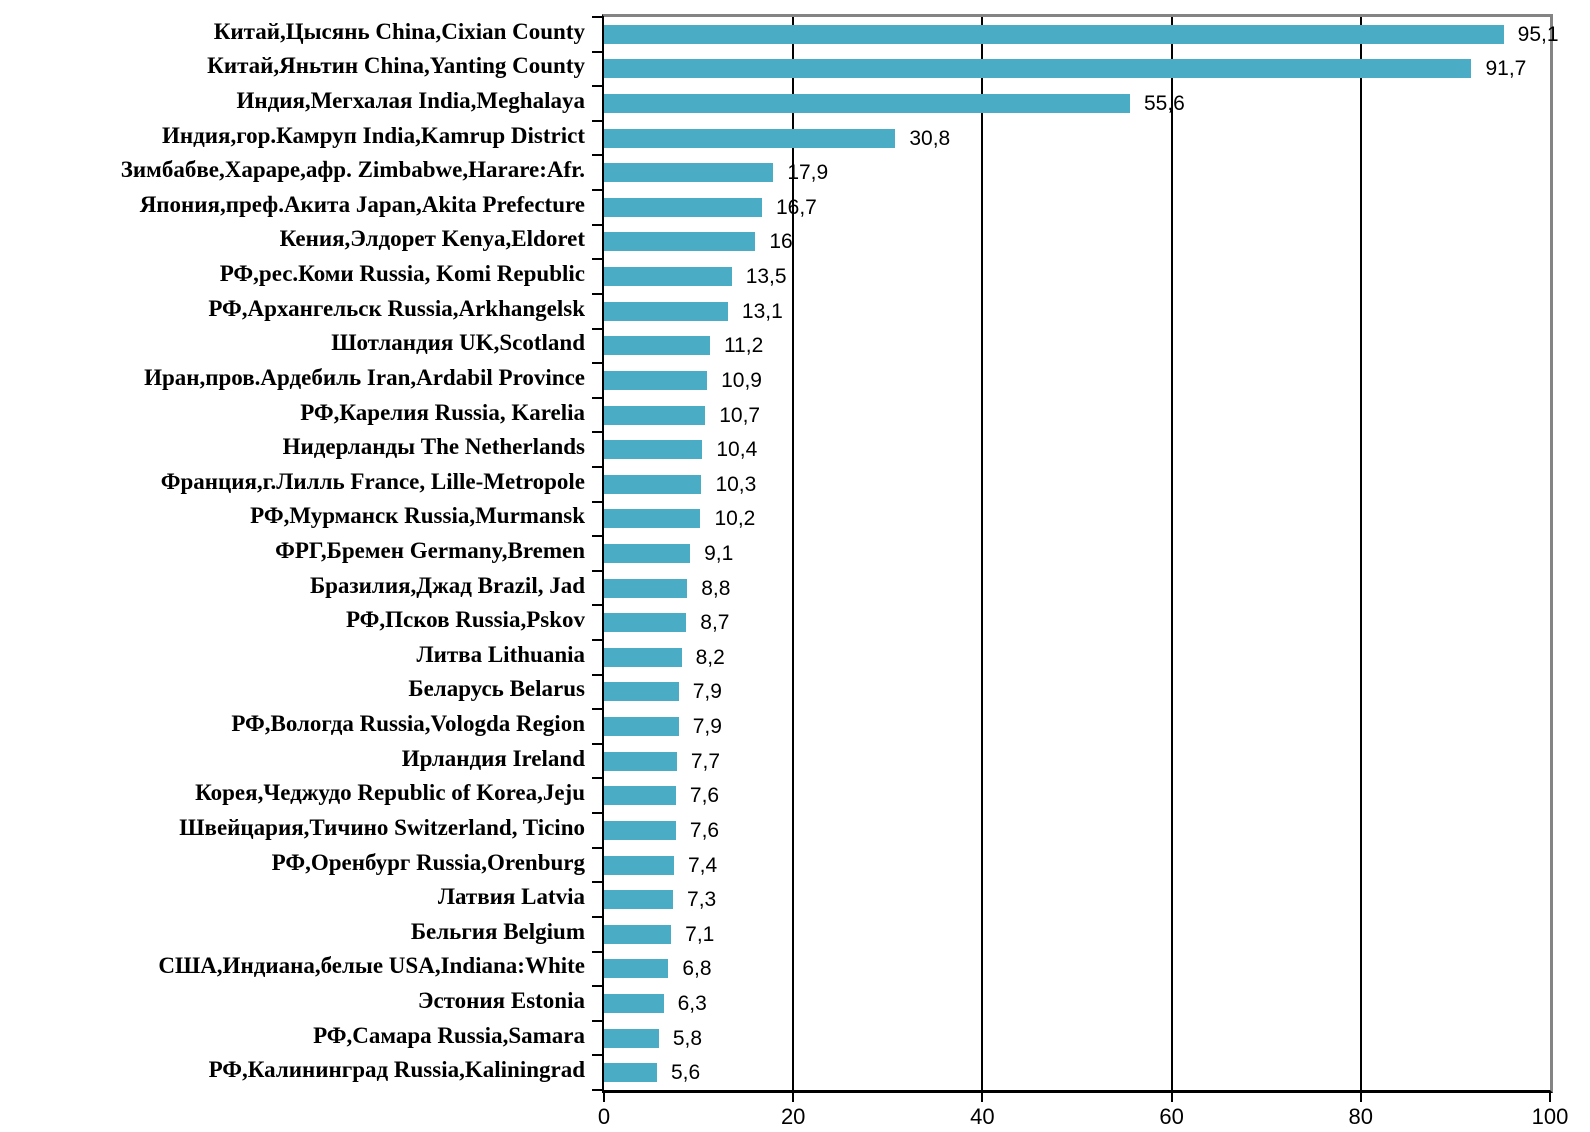 Image resolution: width=1590 pixels, height=1132 pixels. What do you see at coordinates (410, 101) in the screenshot?
I see `category-label: Индия,Мегхалая India,Meghalaya` at bounding box center [410, 101].